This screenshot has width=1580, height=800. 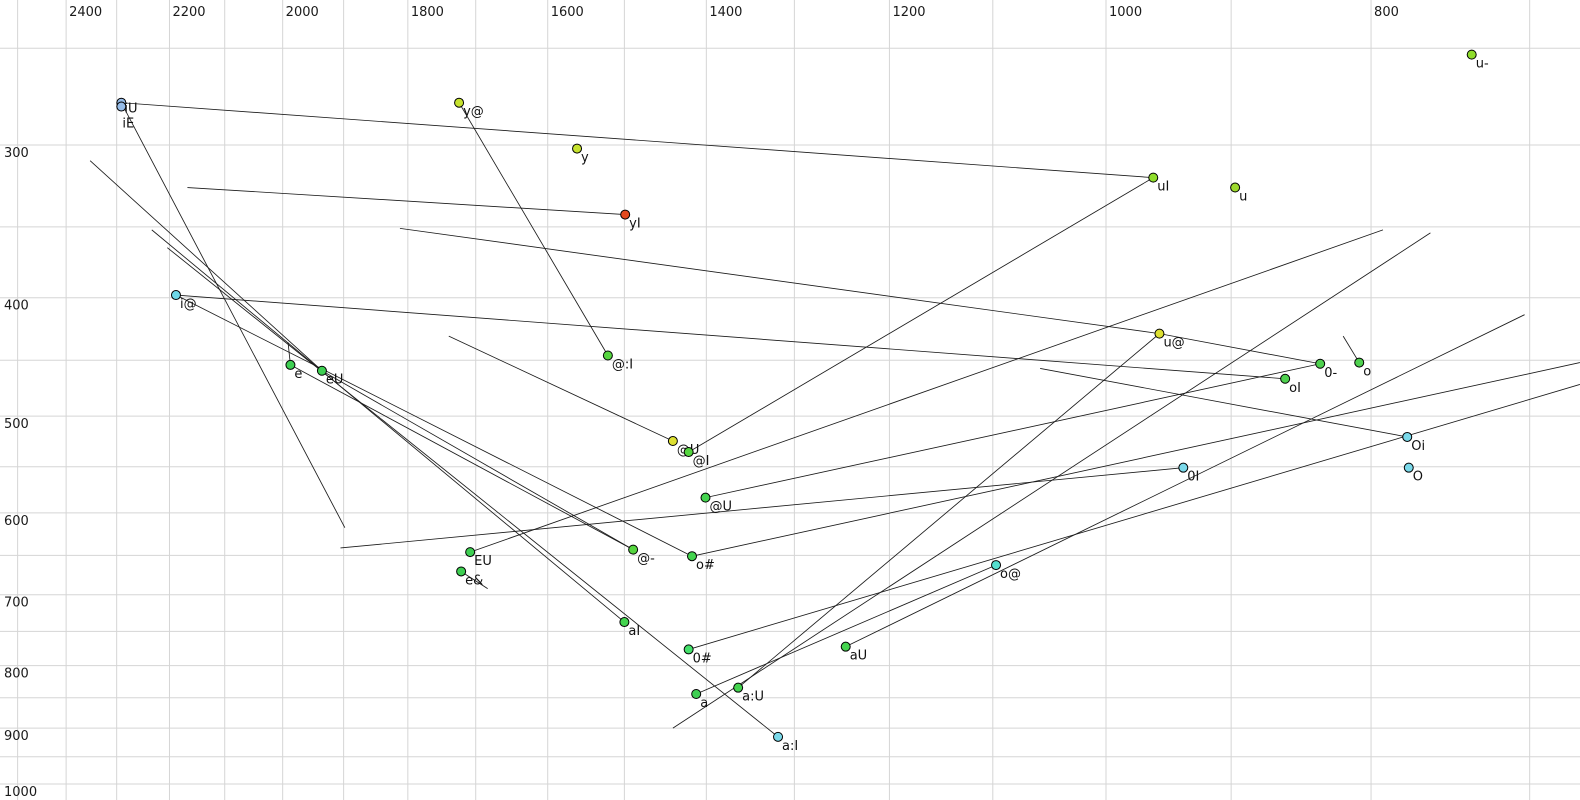 I want to click on vowel-point-label: EU, so click(x=483, y=561).